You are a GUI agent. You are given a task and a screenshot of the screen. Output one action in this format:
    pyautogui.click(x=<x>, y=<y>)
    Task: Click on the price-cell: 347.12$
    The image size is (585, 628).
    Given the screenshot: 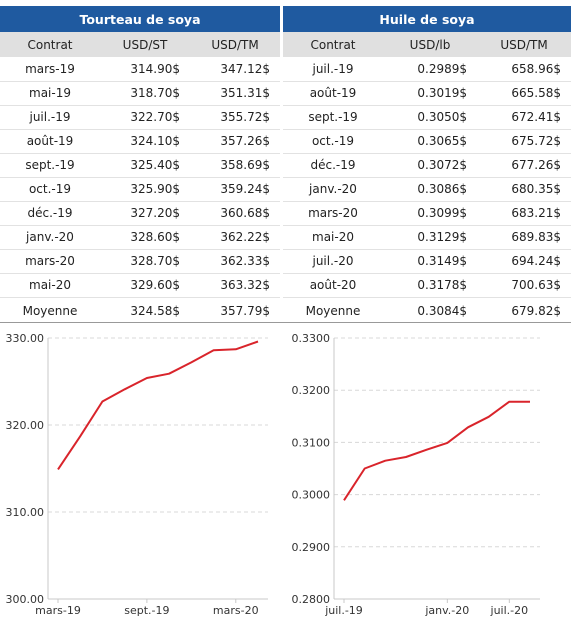 What is the action you would take?
    pyautogui.click(x=235, y=69)
    